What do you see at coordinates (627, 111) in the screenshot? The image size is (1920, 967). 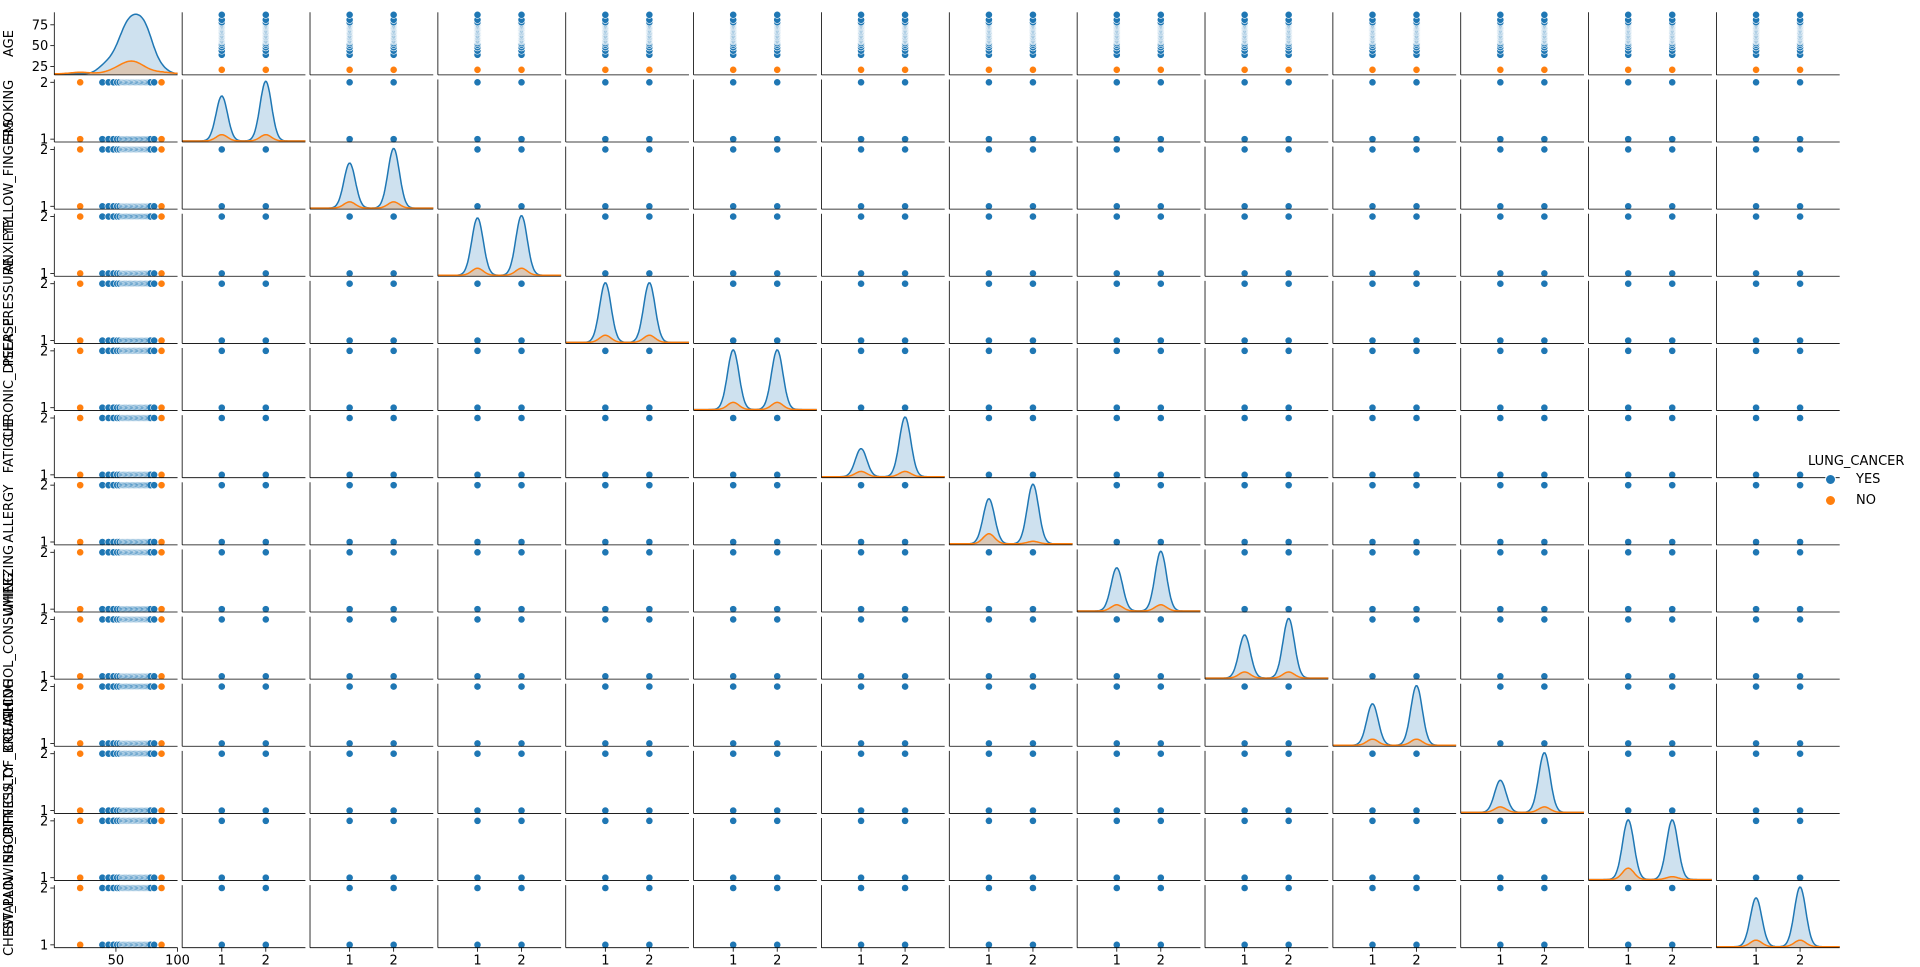 I see `panel-smoking-vs-peer-pressure` at bounding box center [627, 111].